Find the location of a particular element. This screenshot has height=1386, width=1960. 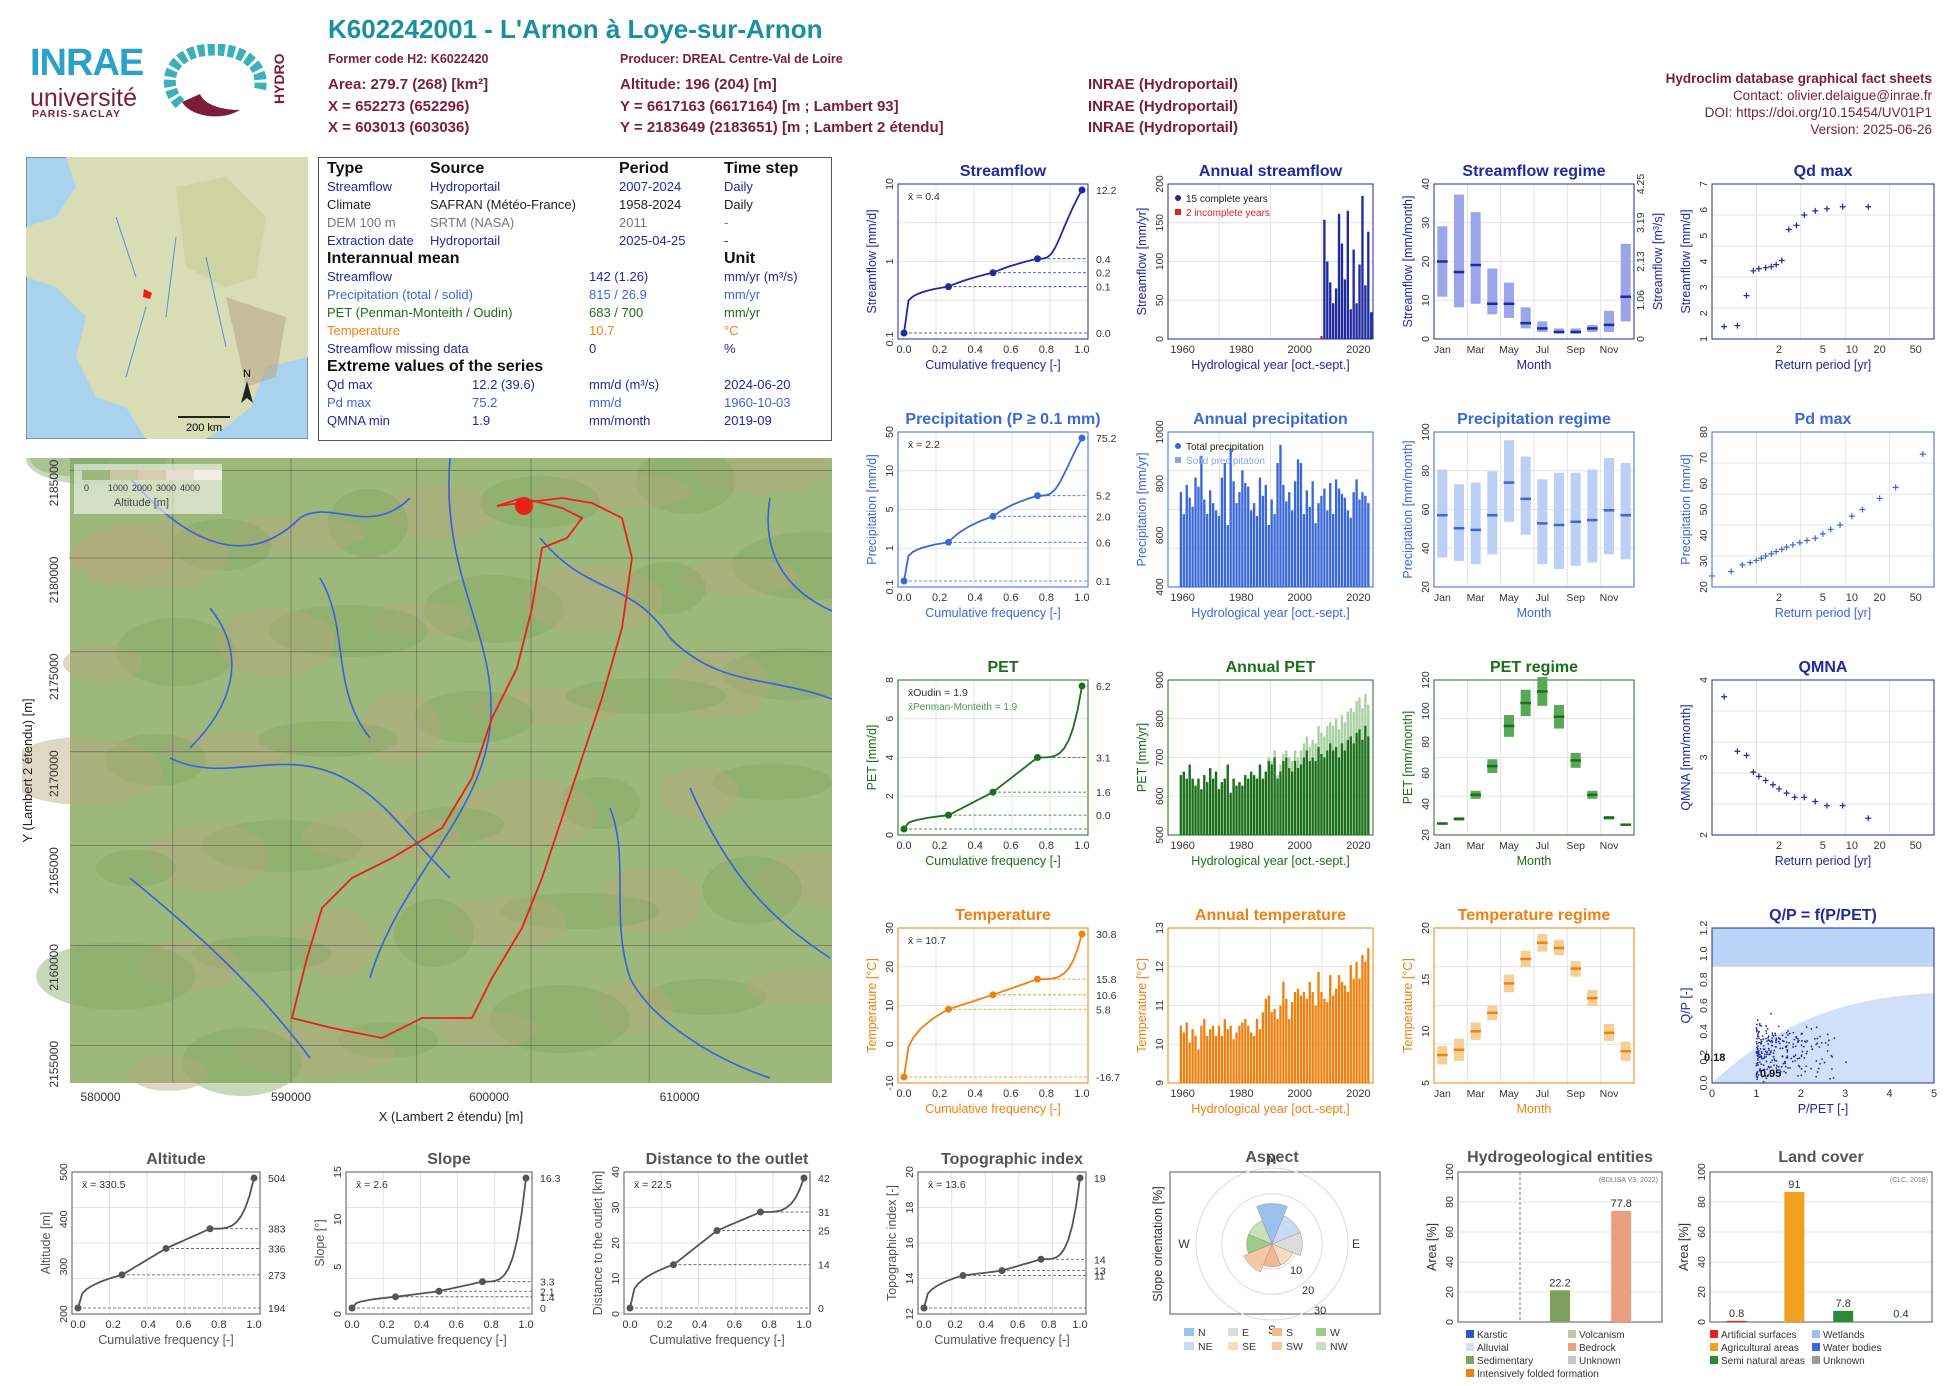

y-tick-label: 12 is located at coordinates (910, 1314).